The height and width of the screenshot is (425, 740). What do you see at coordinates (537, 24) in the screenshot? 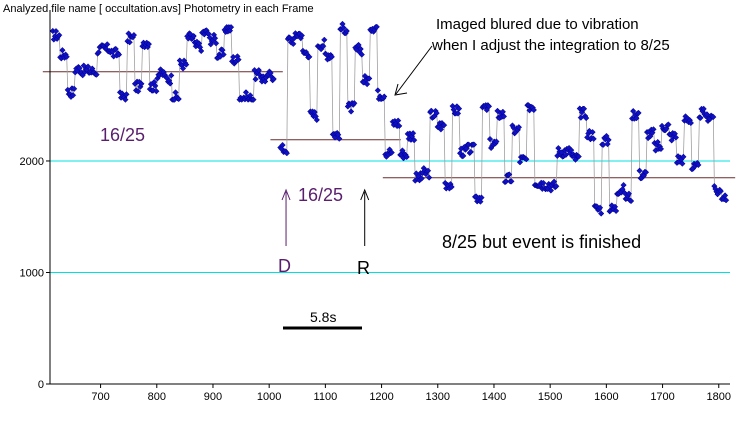
I see `vibration-note-line1: Imaged blured due to vibration` at bounding box center [537, 24].